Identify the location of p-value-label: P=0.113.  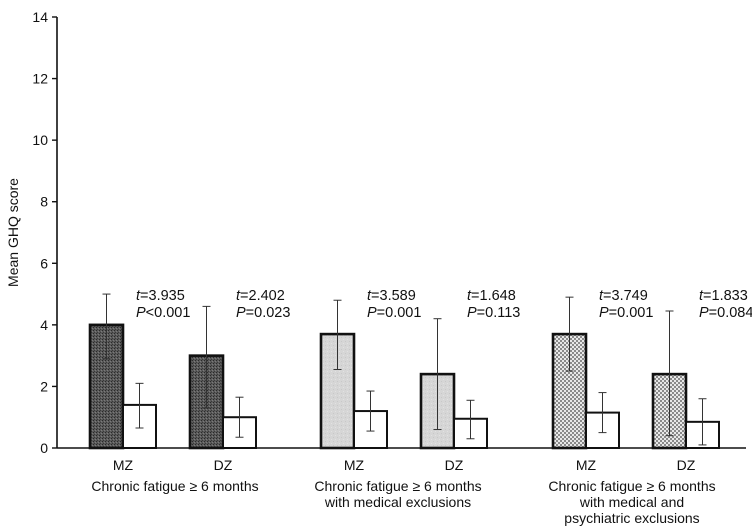
(493, 313).